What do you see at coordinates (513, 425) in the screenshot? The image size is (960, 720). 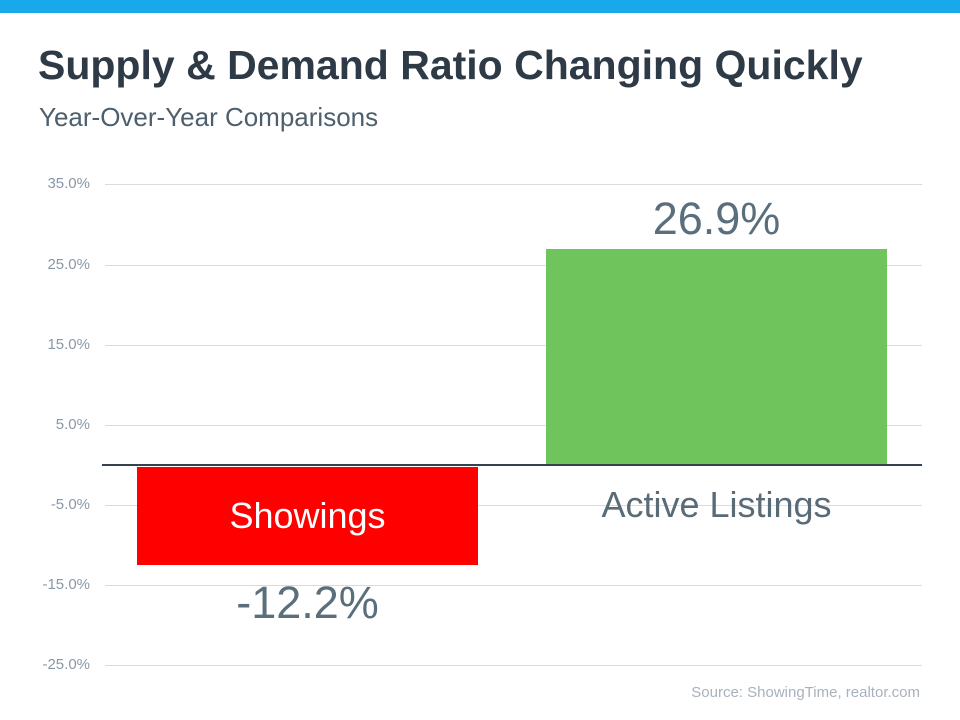 I see `gridline-5.0%` at bounding box center [513, 425].